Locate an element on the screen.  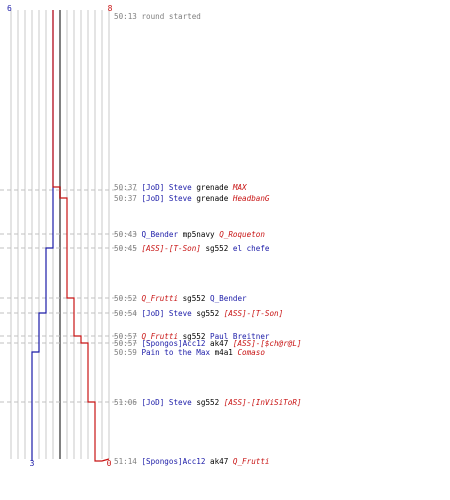
weapon-name: m4a1 is located at coordinates (224, 352).